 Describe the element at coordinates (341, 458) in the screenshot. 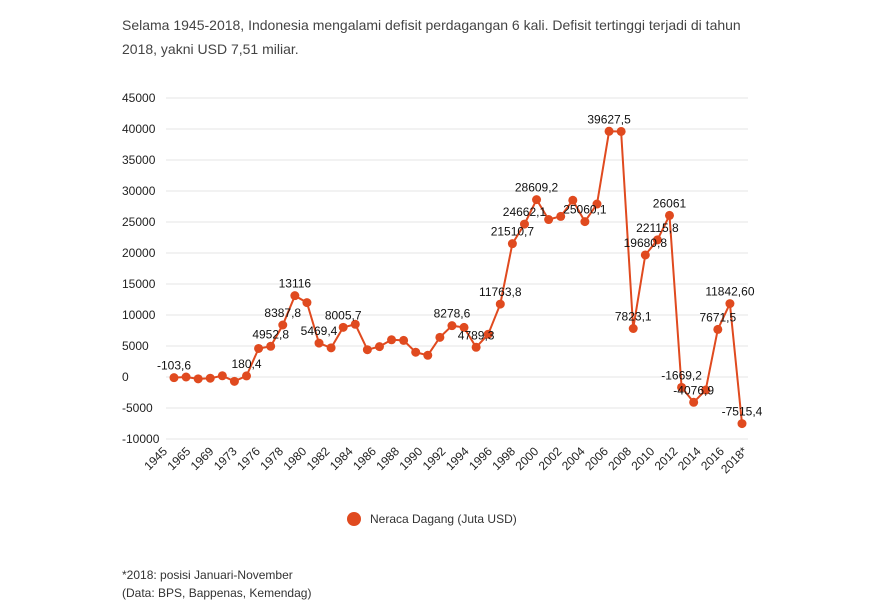

I see `x-tick-label: 1984` at that location.